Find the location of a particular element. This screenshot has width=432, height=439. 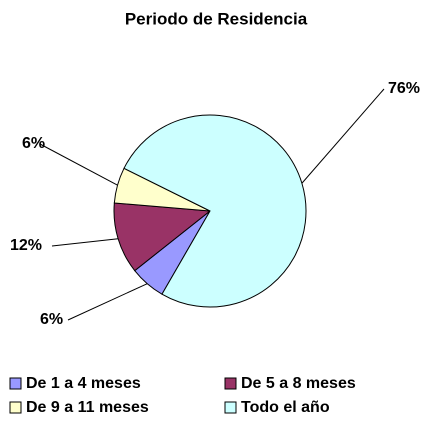

legend-label: De 1 a 4 meses is located at coordinates (83, 383).